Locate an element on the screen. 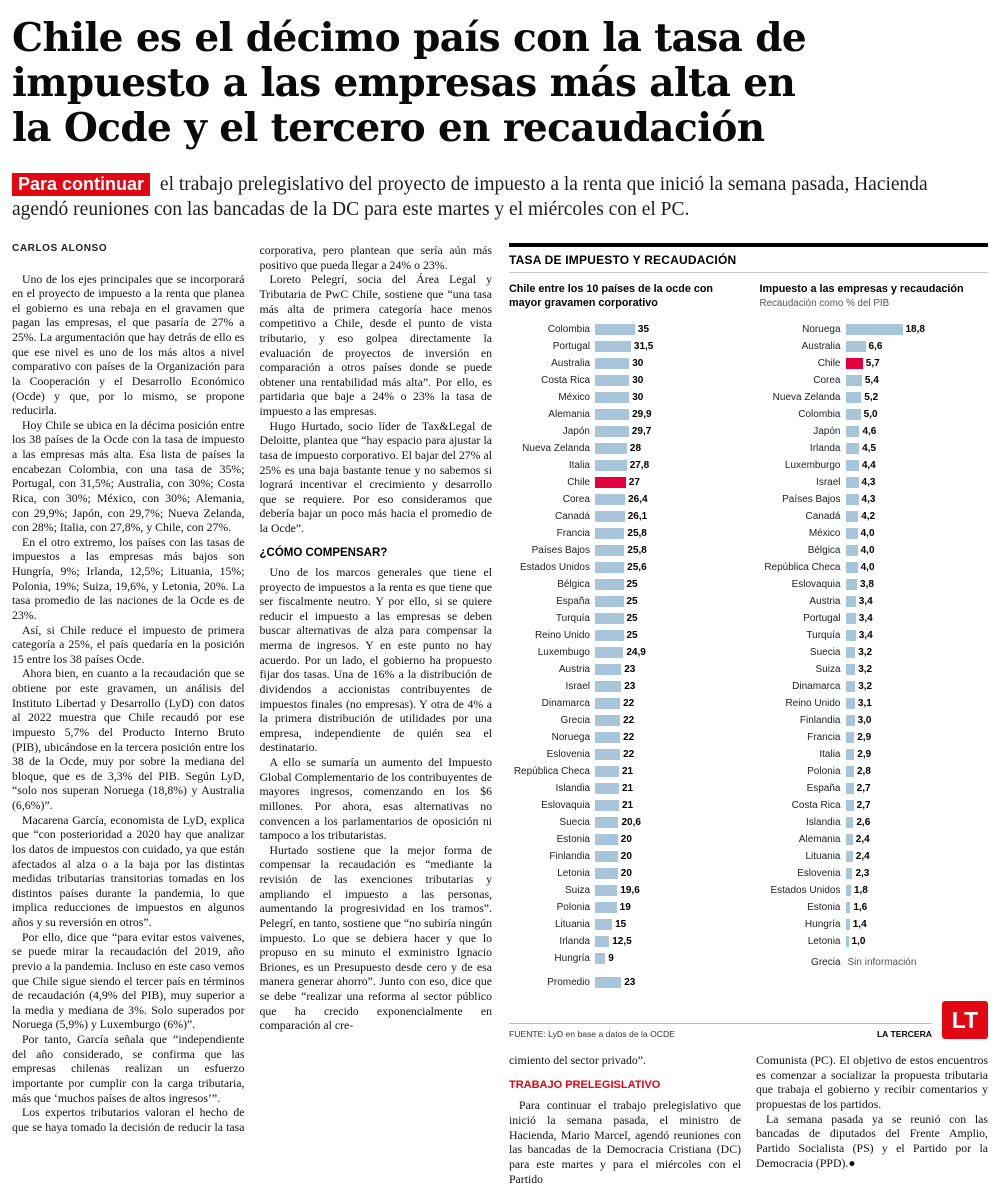  bar-value: 4,0 is located at coordinates (867, 551).